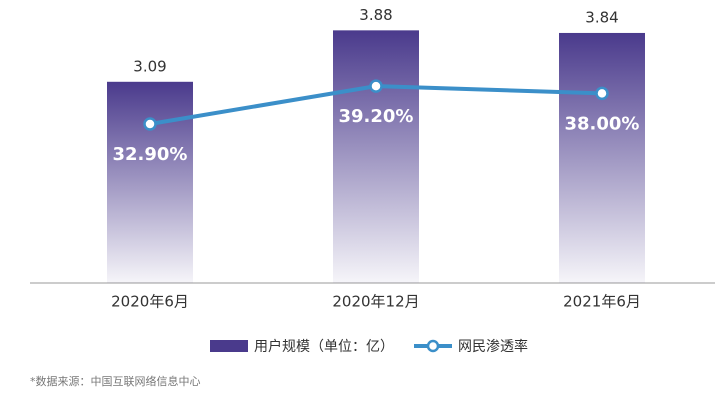  Describe the element at coordinates (602, 302) in the screenshot. I see `x-tick-label: 2021年6月` at that location.